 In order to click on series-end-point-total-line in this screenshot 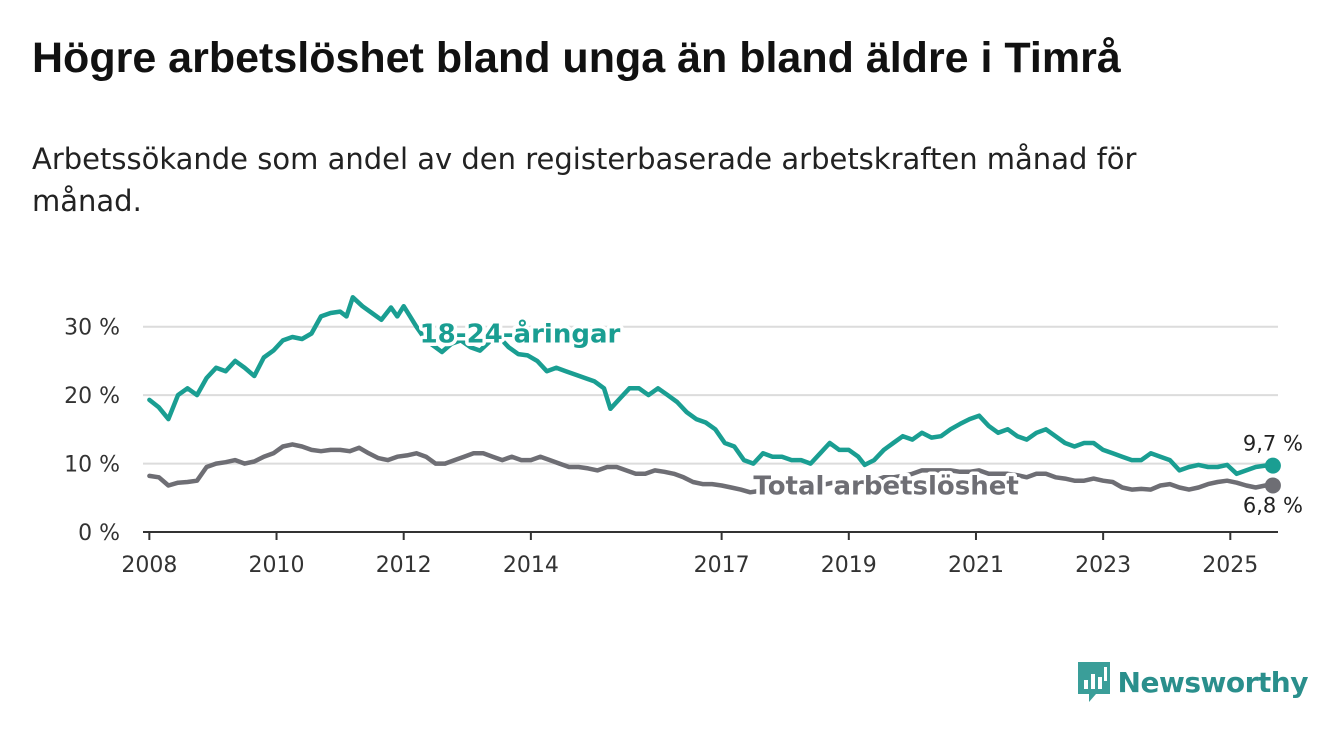, I will do `click(1272, 485)`.